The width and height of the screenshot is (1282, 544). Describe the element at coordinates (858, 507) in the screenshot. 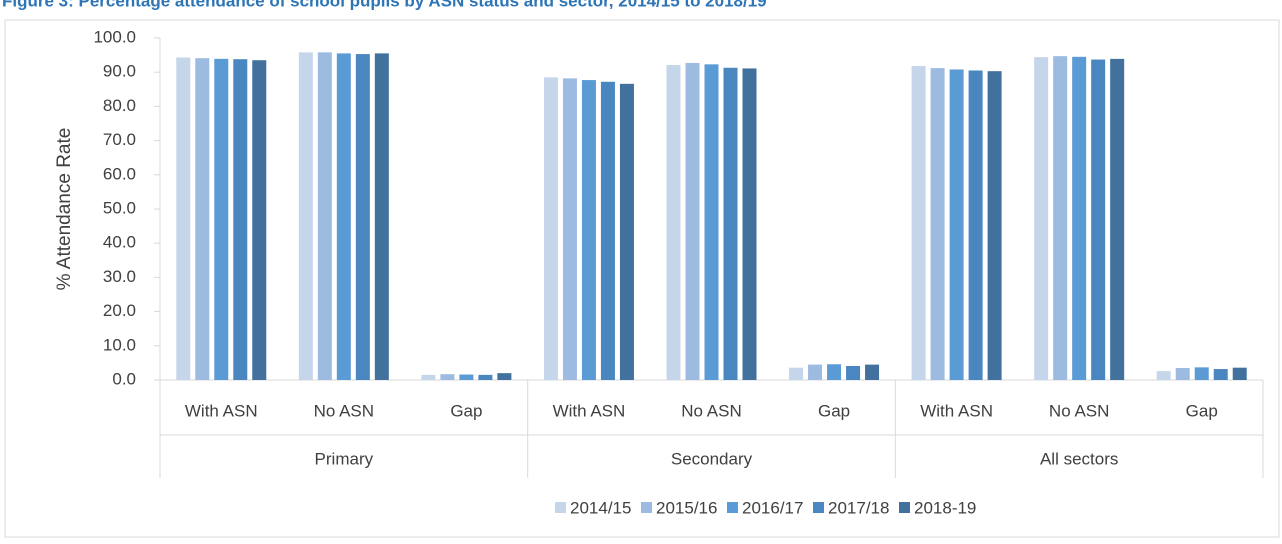

I see `legend-label: 2017/18` at that location.